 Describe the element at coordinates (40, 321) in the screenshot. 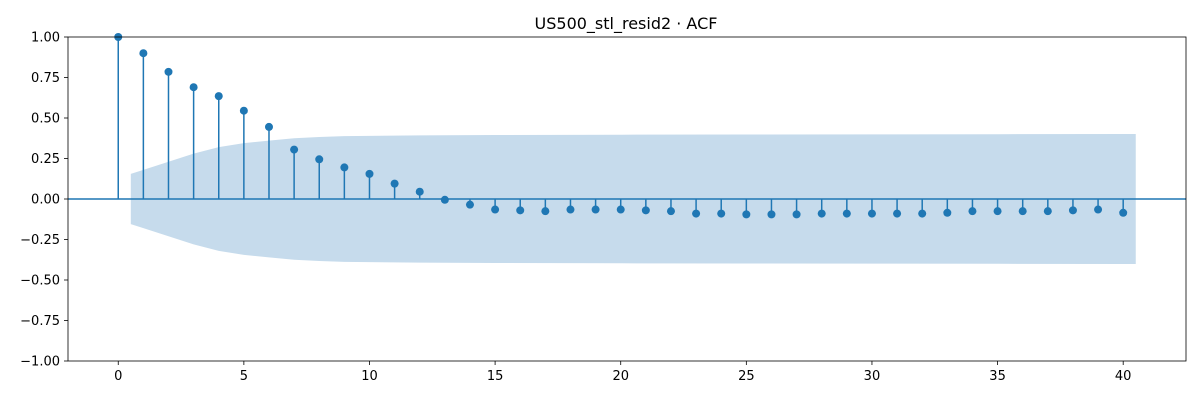

I see `y-tick-label: −0.75` at that location.